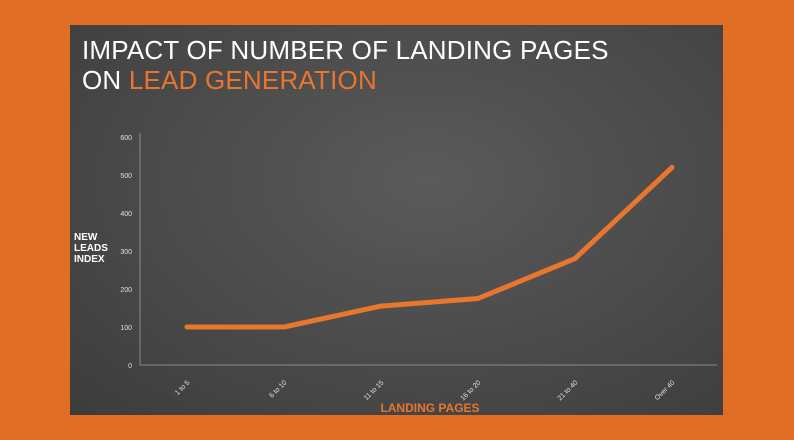 Image resolution: width=794 pixels, height=440 pixels. Describe the element at coordinates (182, 387) in the screenshot. I see `x-tick-label: 1 to 5` at that location.